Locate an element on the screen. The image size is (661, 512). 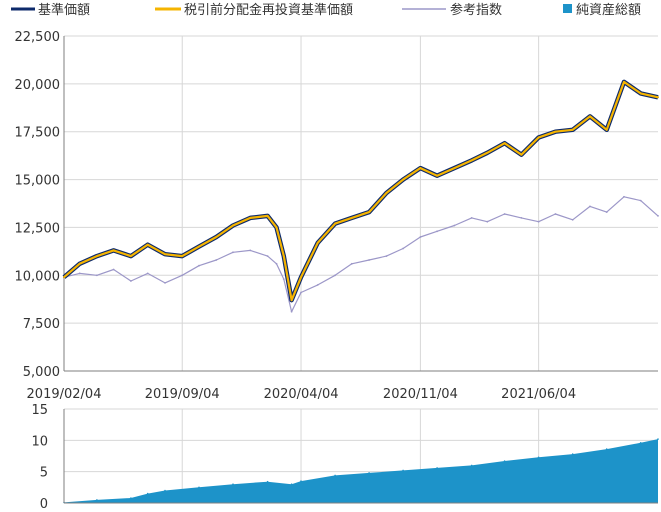
legend-swatch-net-assets is located at coordinates (567, 8).